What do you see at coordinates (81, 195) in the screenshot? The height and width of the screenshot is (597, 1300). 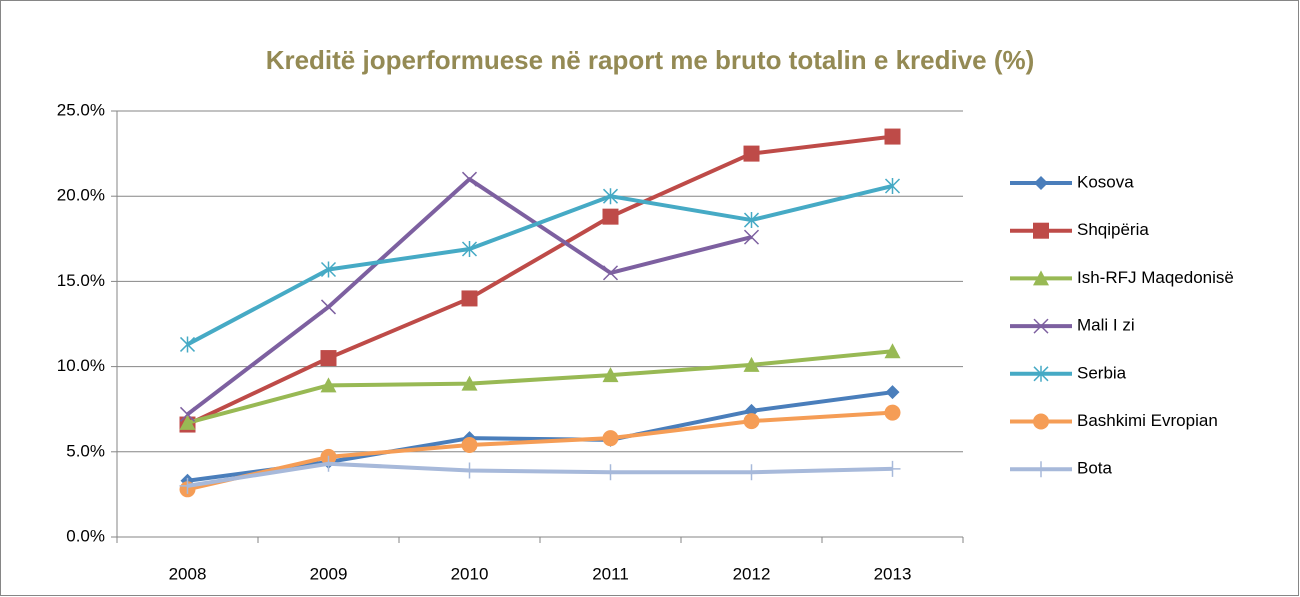 I see `y-tick-label: 20.0%` at bounding box center [81, 195].